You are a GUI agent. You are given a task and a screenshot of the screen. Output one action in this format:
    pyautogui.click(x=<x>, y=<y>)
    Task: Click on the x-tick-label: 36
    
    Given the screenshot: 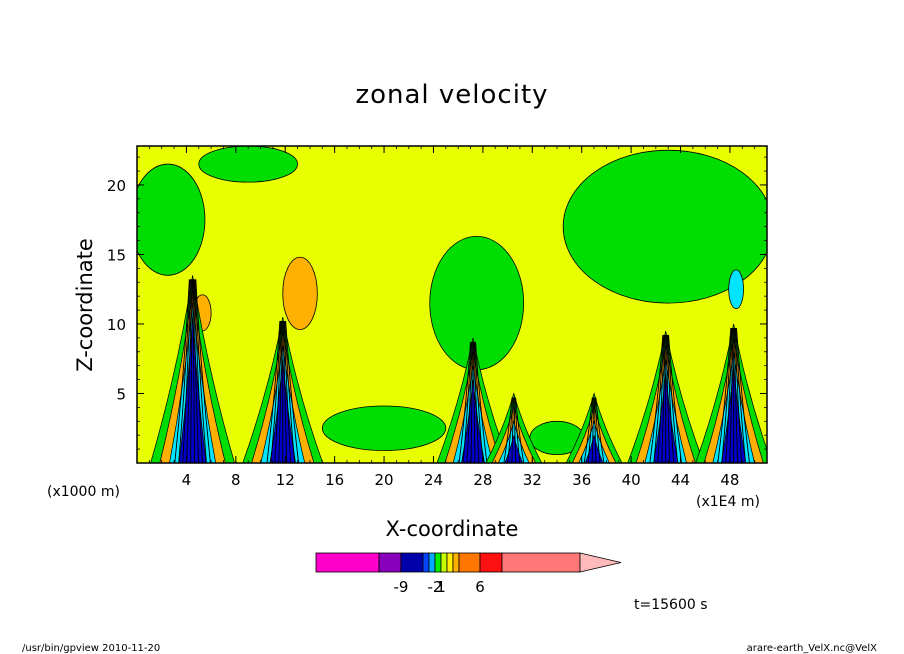 What is the action you would take?
    pyautogui.click(x=581, y=480)
    